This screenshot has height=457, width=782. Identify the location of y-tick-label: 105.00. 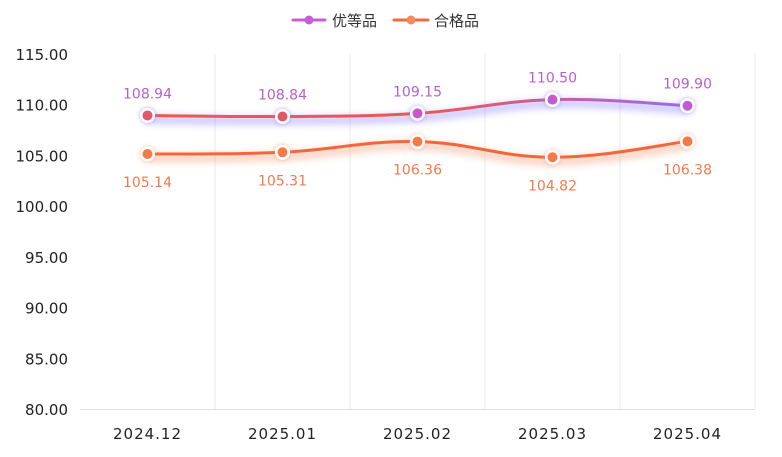
(42, 156).